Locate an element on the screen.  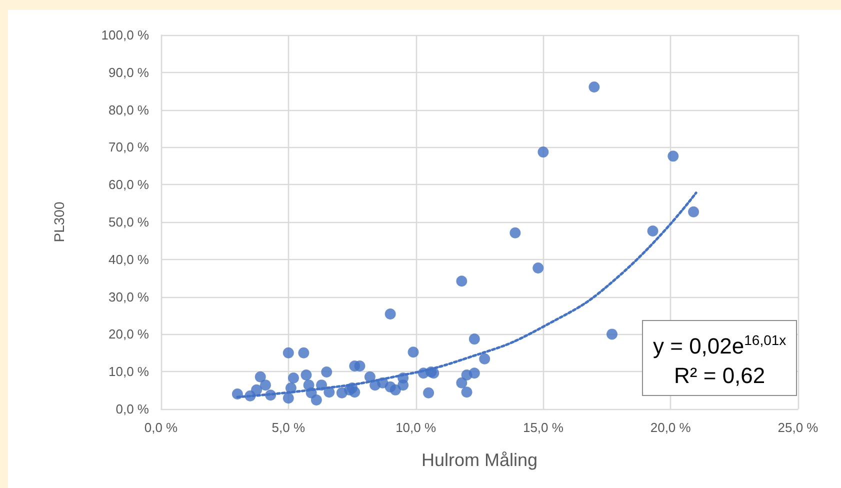
y-axis-title: PL300 is located at coordinates (59, 222).